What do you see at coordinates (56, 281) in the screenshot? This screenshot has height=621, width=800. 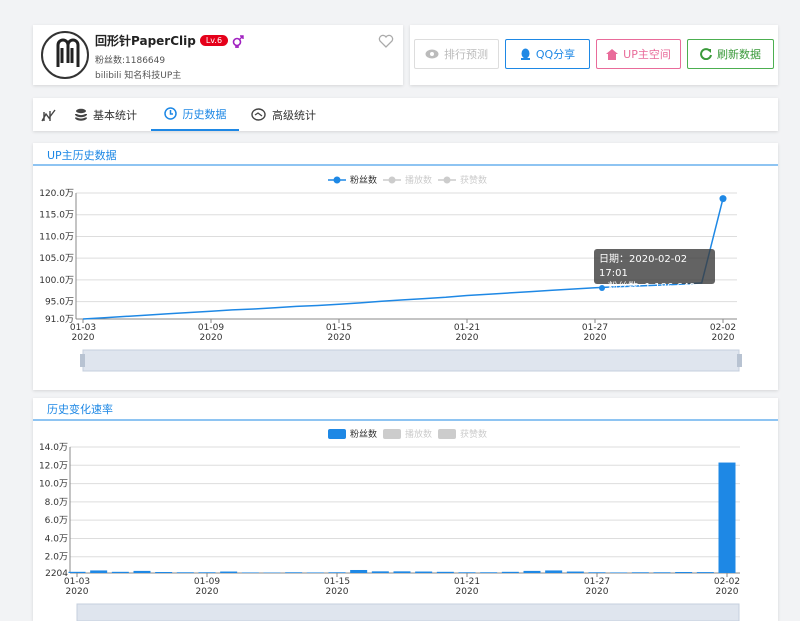 I see `y-tick-label: 100.0万` at bounding box center [56, 281].